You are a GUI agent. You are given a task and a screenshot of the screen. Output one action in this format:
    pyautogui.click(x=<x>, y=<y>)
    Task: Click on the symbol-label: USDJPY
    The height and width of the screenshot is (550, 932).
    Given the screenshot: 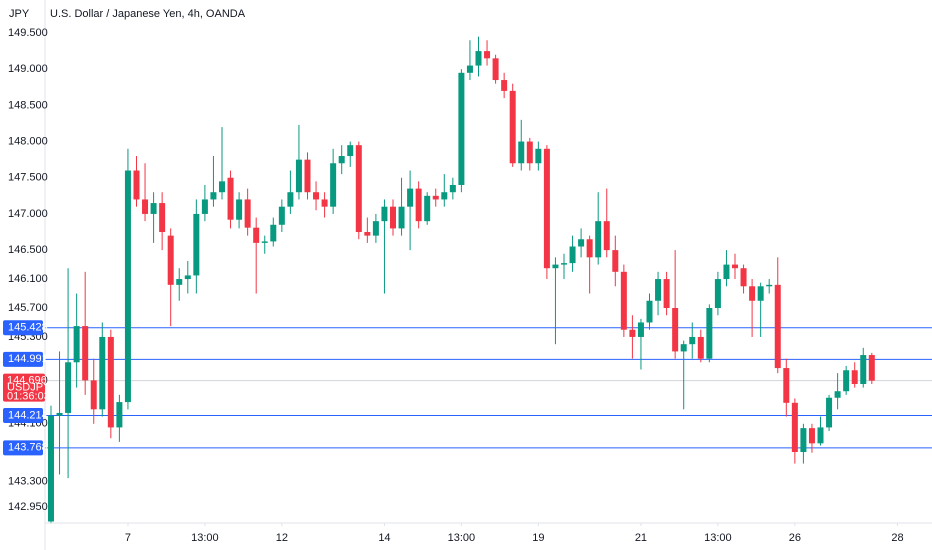 What is the action you would take?
    pyautogui.click(x=29, y=388)
    